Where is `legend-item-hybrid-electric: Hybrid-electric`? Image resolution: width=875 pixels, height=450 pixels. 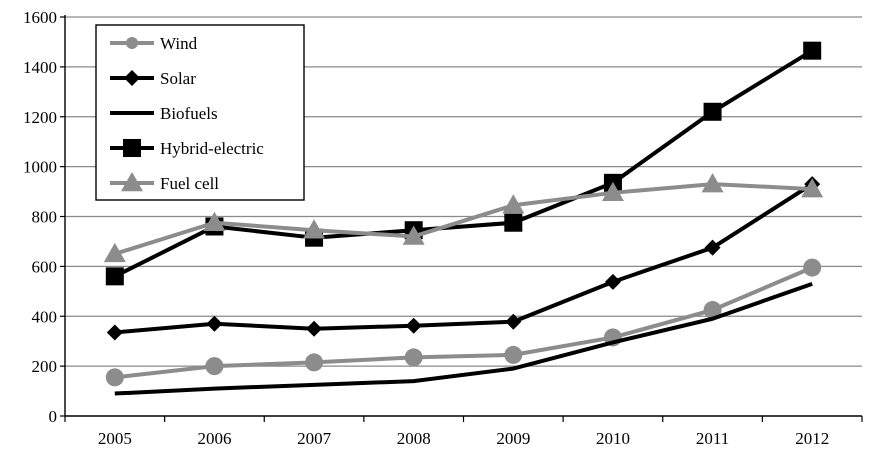 legend-item-hybrid-electric: Hybrid-electric is located at coordinates (187, 148).